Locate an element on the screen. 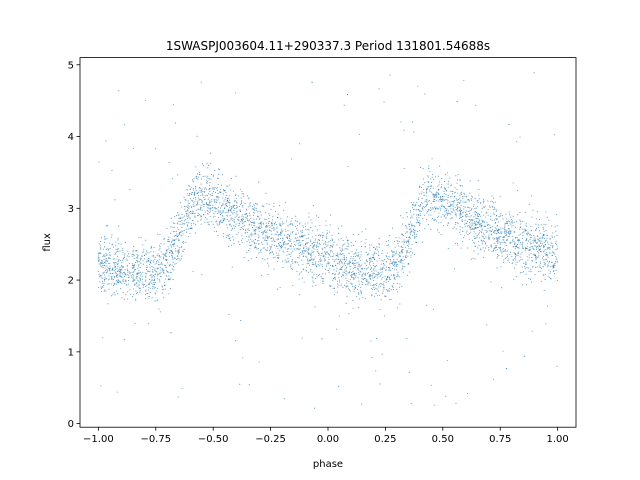  x-tick-label: −0.75 is located at coordinates (155, 439).